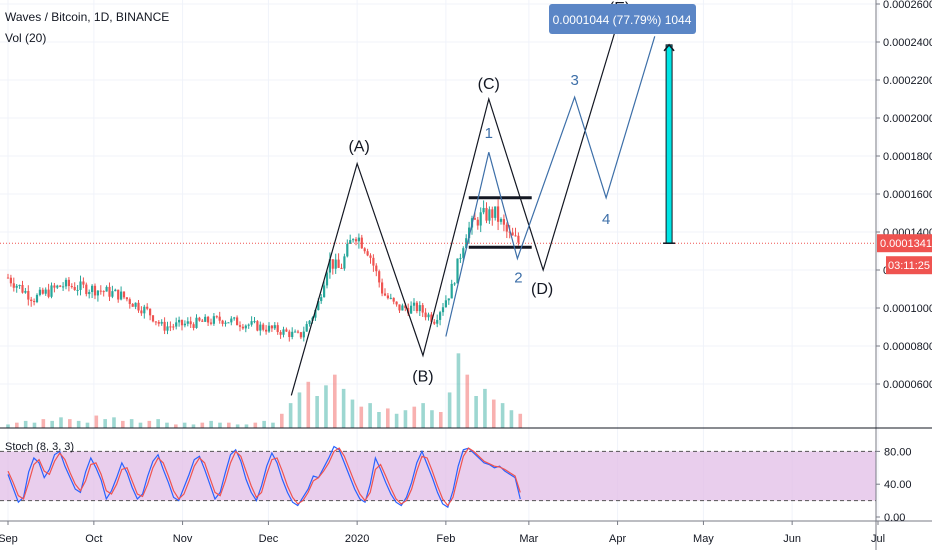 Image resolution: width=932 pixels, height=555 pixels. What do you see at coordinates (907, 195) in the screenshot?
I see `price-tick-label: 0.0001600` at bounding box center [907, 195].